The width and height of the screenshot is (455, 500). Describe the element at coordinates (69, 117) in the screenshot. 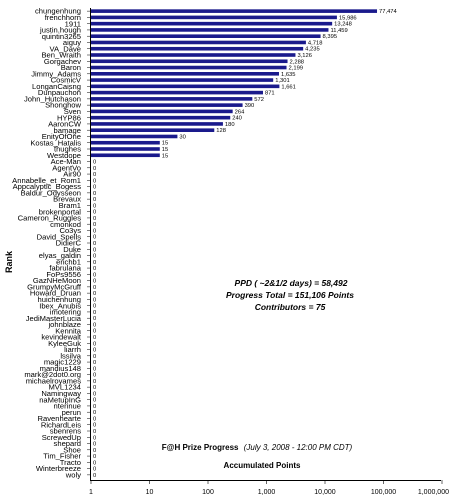

I see `y-category-label: HYP86` at that location.